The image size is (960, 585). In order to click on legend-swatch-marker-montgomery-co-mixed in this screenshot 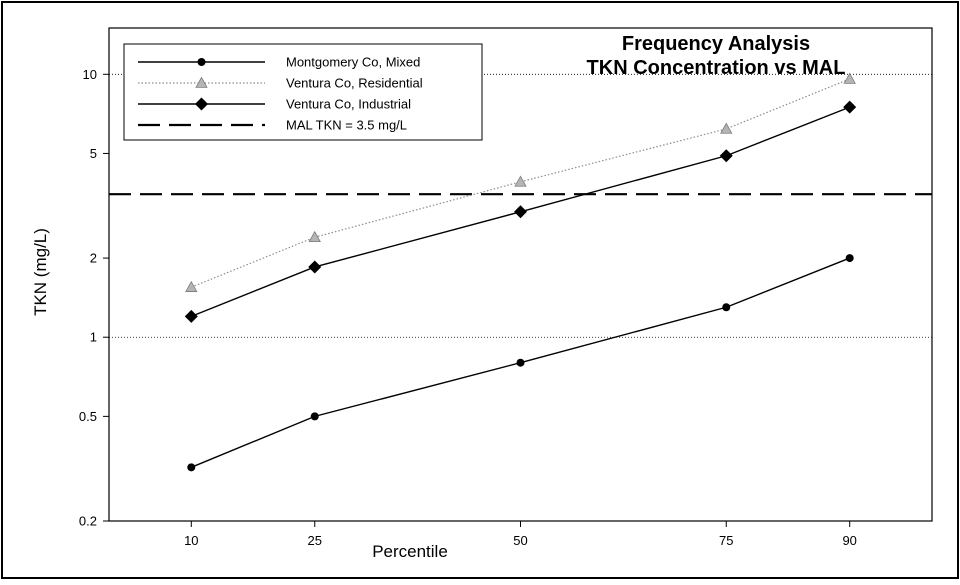, I will do `click(201, 62)`.